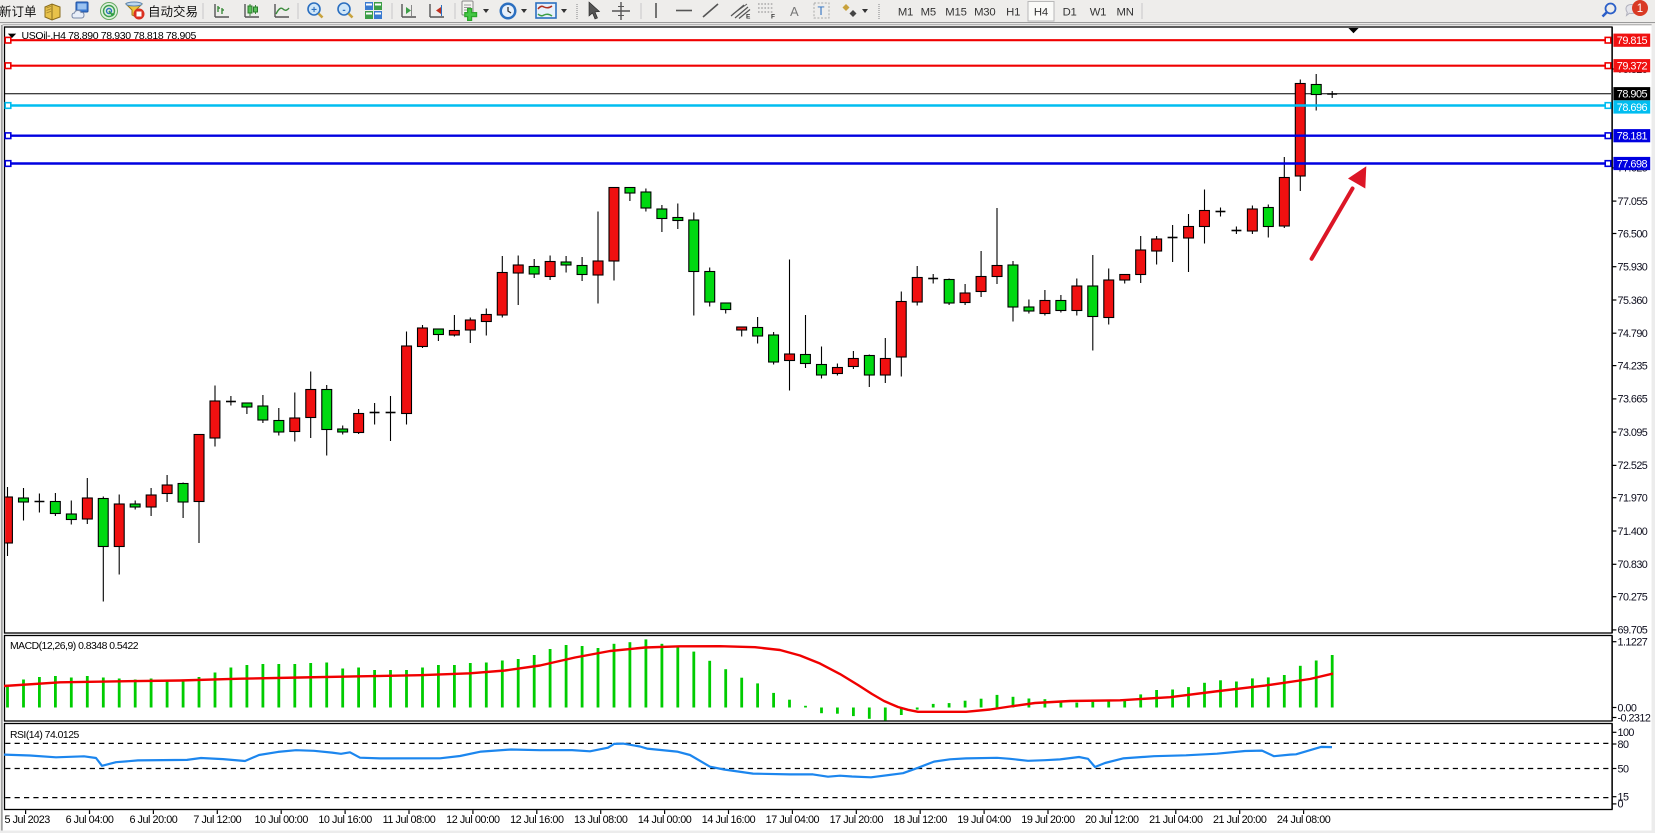 This screenshot has height=833, width=1655. Describe the element at coordinates (28, 820) in the screenshot. I see `svg-text: 5 Jul 2023` at that location.